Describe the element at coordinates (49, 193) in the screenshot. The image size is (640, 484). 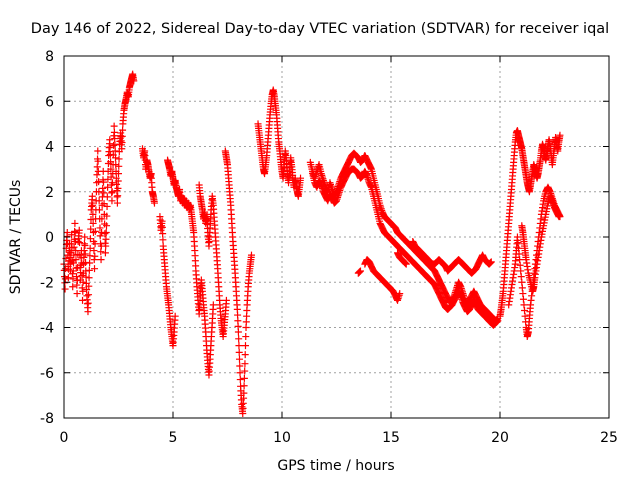
I see `y-tick-label-5: 2` at that location.